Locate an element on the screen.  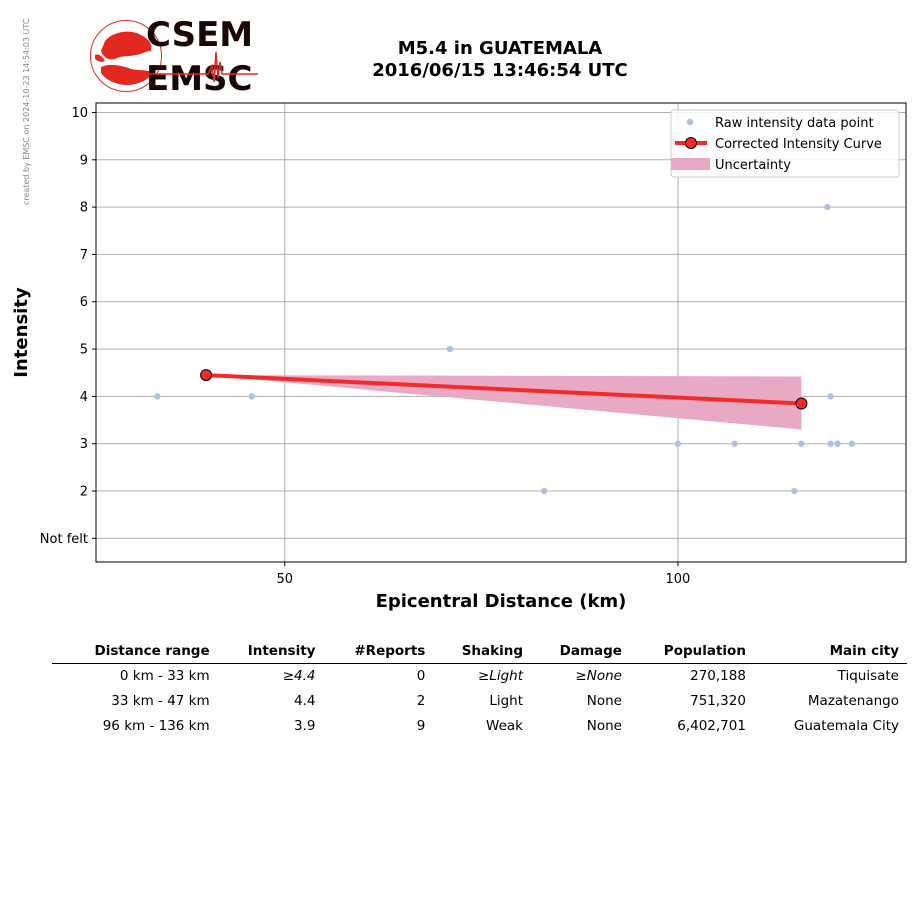
y-axis-label: Intensity is located at coordinates (21, 332).